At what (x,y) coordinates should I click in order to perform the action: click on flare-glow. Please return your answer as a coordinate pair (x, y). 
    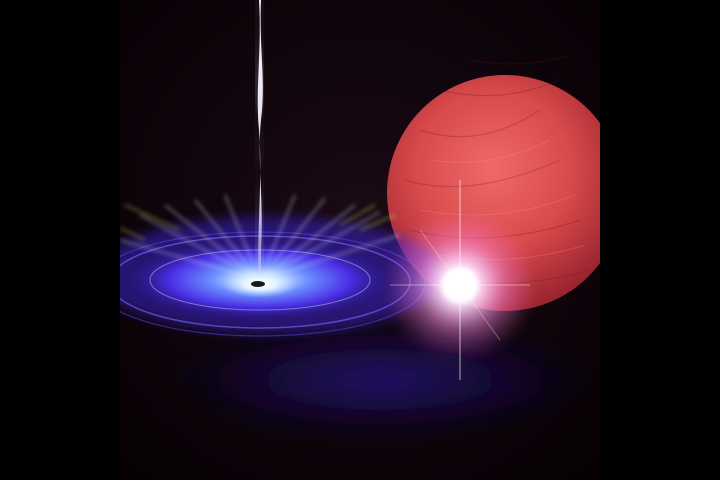
    Looking at the image, I should click on (460, 280).